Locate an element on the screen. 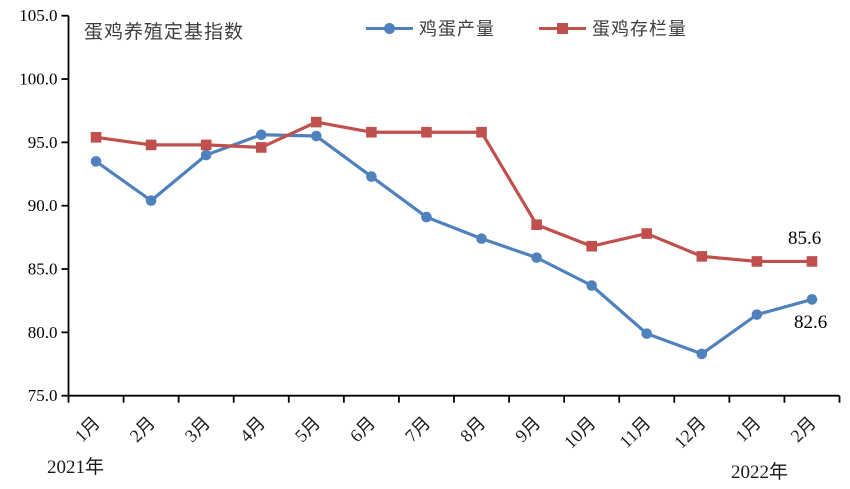 This screenshot has width=850, height=489. x-axis-label: 8月 is located at coordinates (472, 429).